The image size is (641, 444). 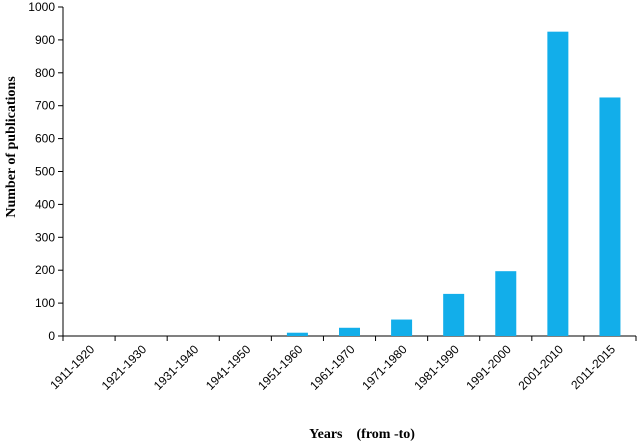 What do you see at coordinates (45, 237) in the screenshot?
I see `y-tick-label: 300` at bounding box center [45, 237].